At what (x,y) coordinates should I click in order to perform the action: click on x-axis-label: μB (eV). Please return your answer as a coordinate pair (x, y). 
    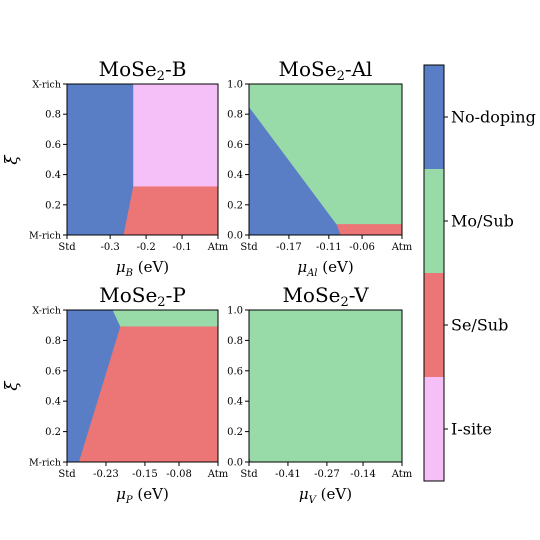
    Looking at the image, I should click on (142, 268).